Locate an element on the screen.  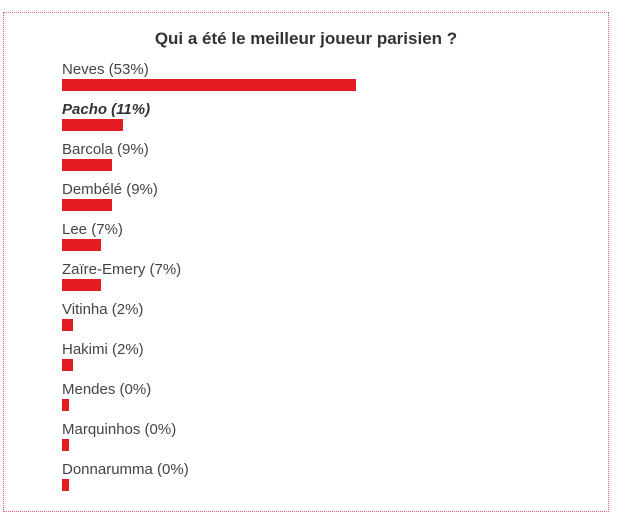
poll-title: Qui a été le meilleur joueur parisien ? is located at coordinates (306, 38).